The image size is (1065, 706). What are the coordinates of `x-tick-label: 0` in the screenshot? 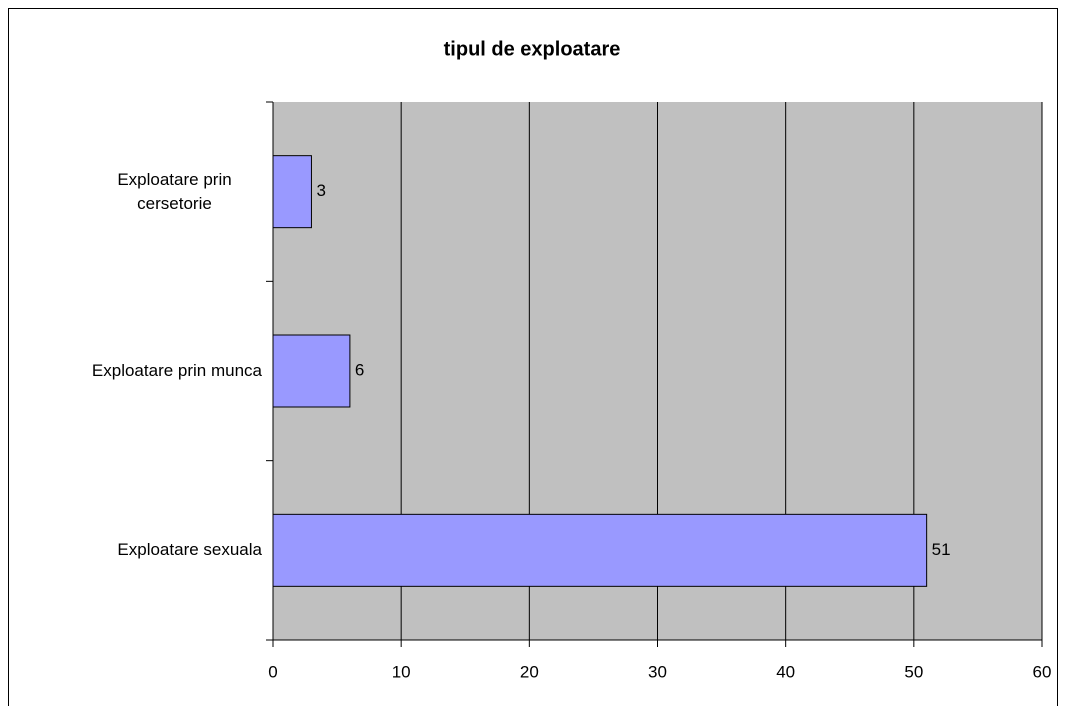 It's located at (272, 671).